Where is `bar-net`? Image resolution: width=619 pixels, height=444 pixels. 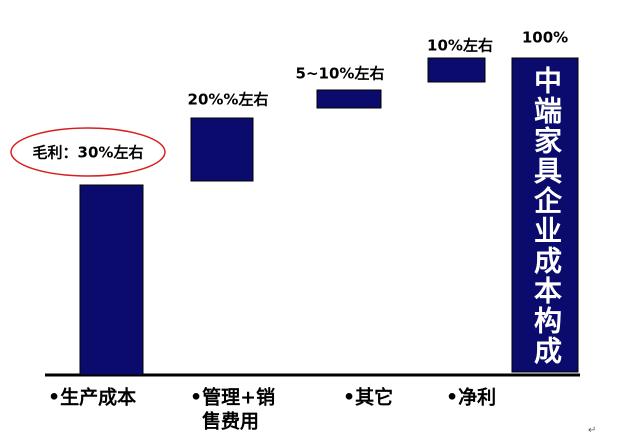
bar-net is located at coordinates (456, 70).